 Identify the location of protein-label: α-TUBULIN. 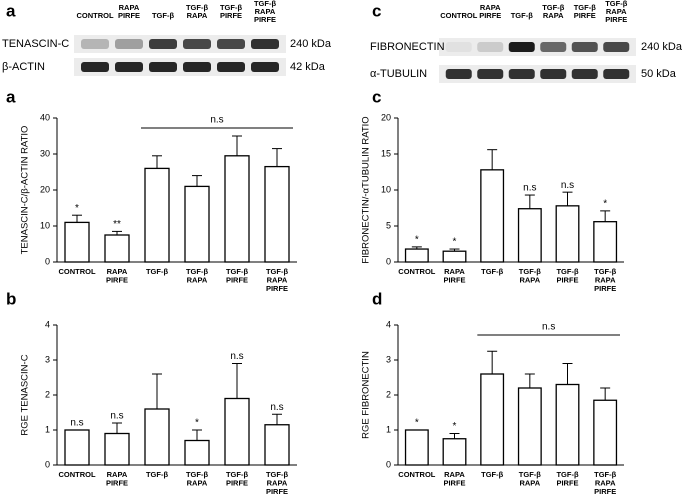
(398, 74).